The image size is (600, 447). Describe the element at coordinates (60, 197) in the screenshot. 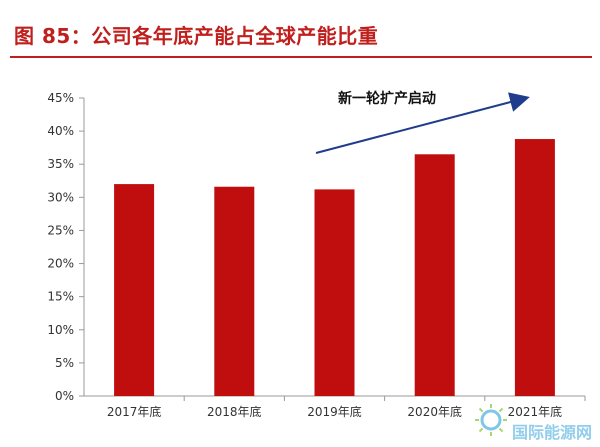

I see `y-tick-label: 30%` at that location.